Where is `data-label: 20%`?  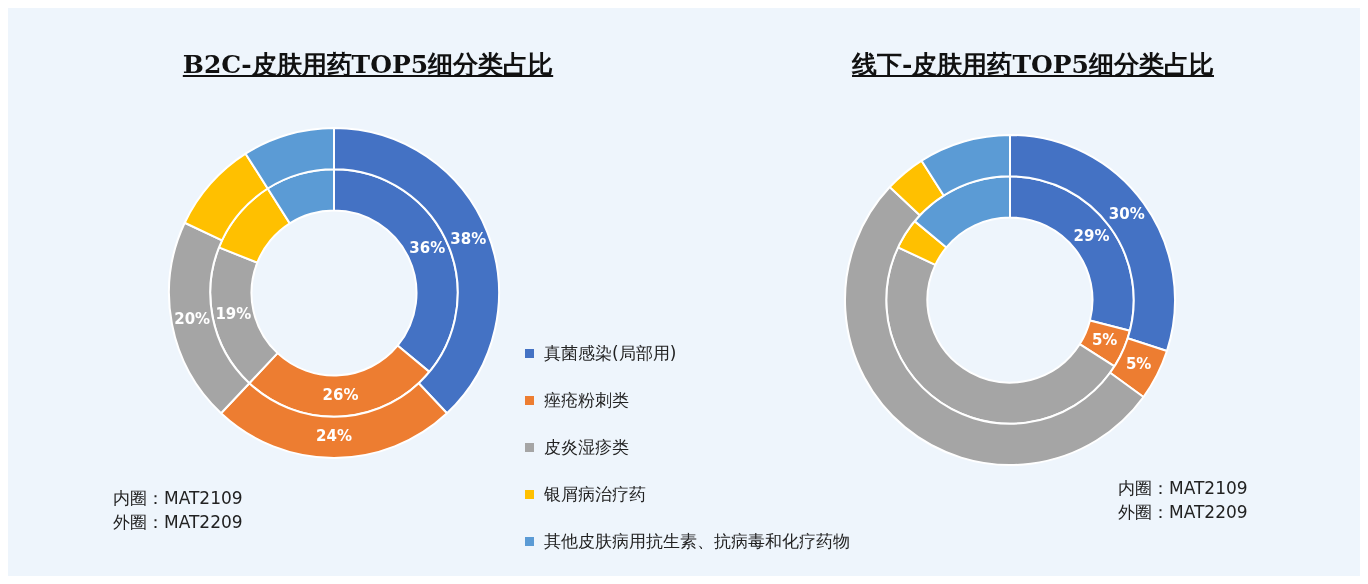
data-label: 20% is located at coordinates (192, 318).